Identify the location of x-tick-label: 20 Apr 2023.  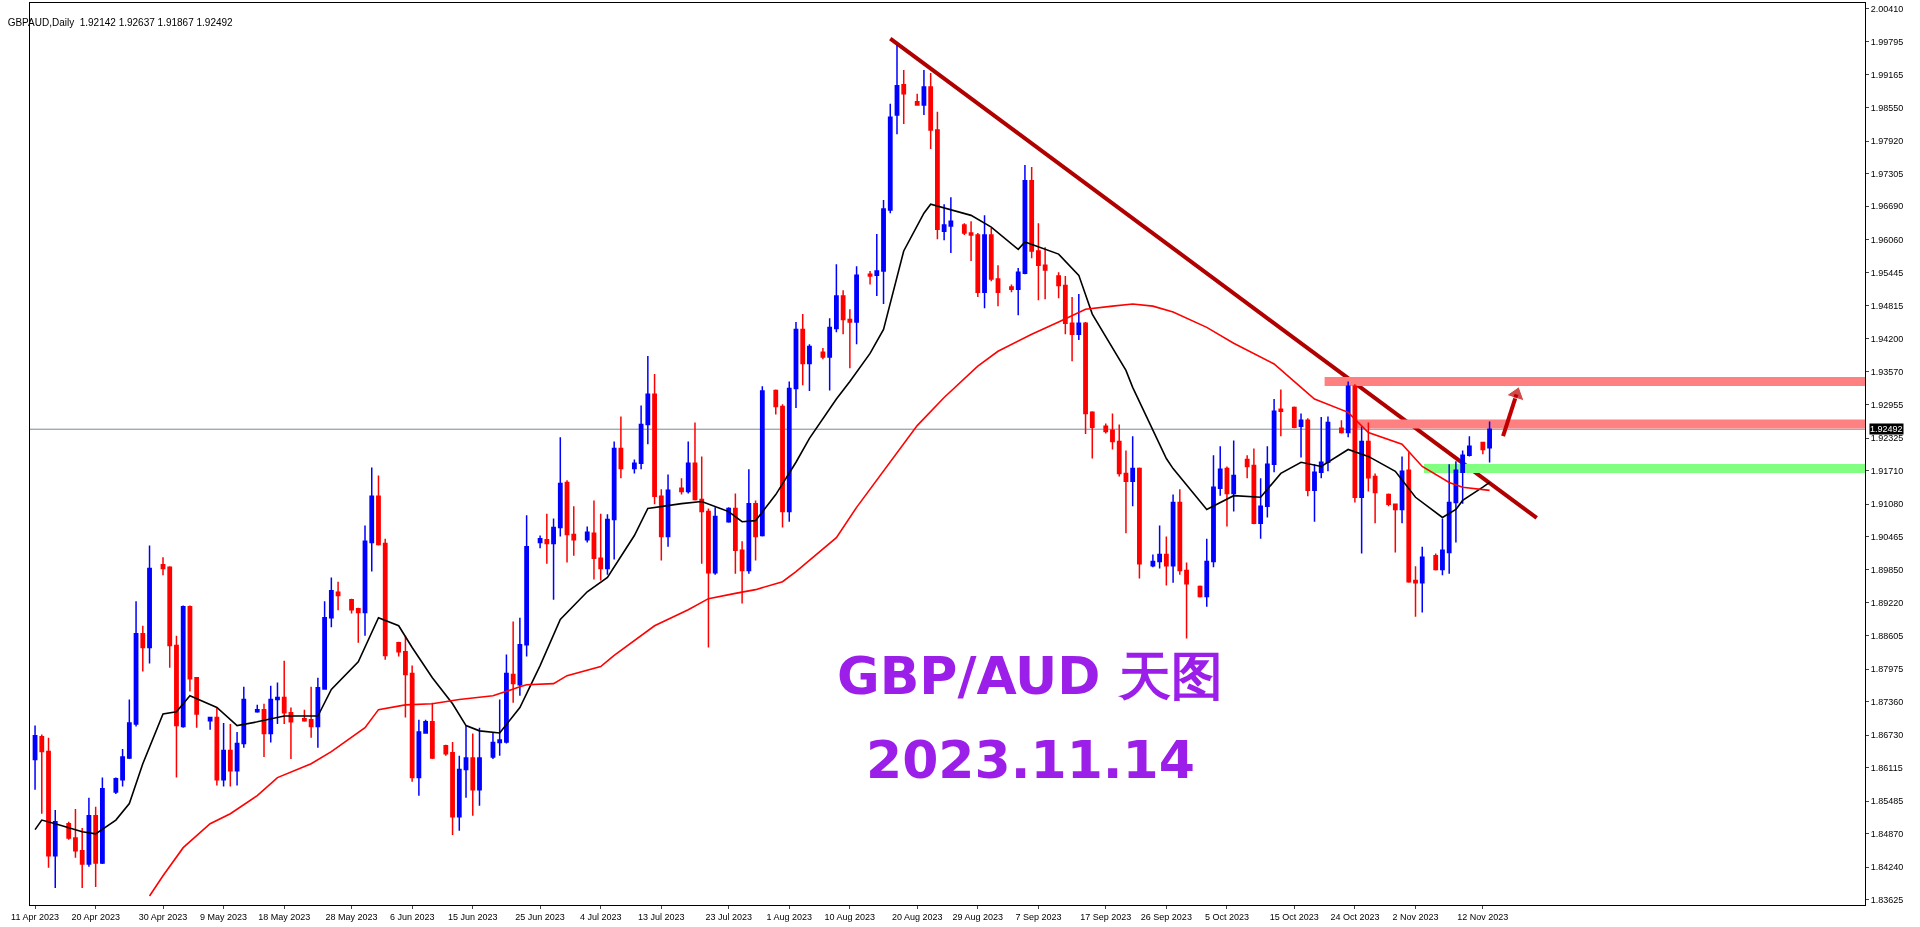
(95, 916).